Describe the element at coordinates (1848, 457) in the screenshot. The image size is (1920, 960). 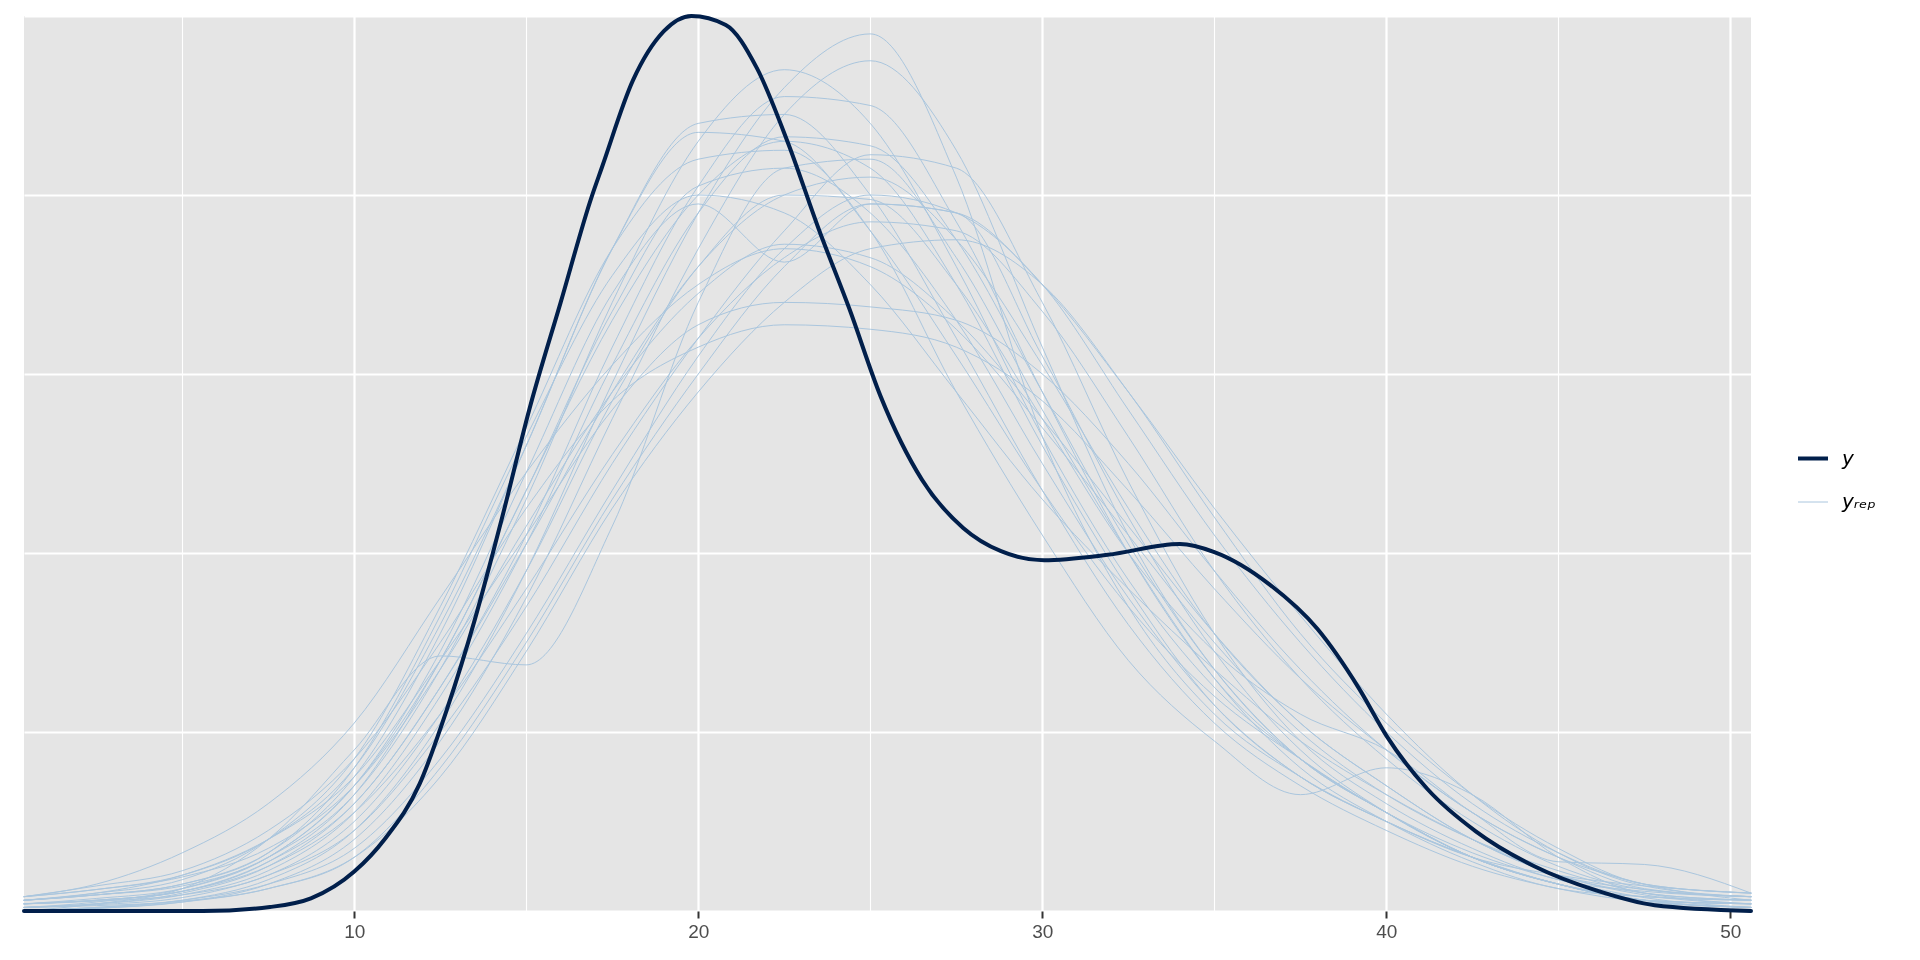
I see `legend-label: y` at that location.